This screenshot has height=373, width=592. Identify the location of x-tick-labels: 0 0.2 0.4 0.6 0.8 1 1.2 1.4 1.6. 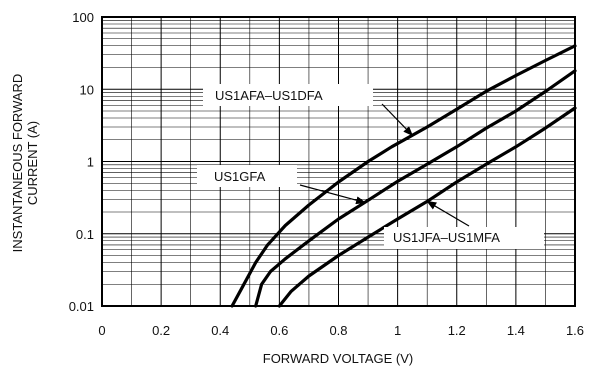
(341, 330).